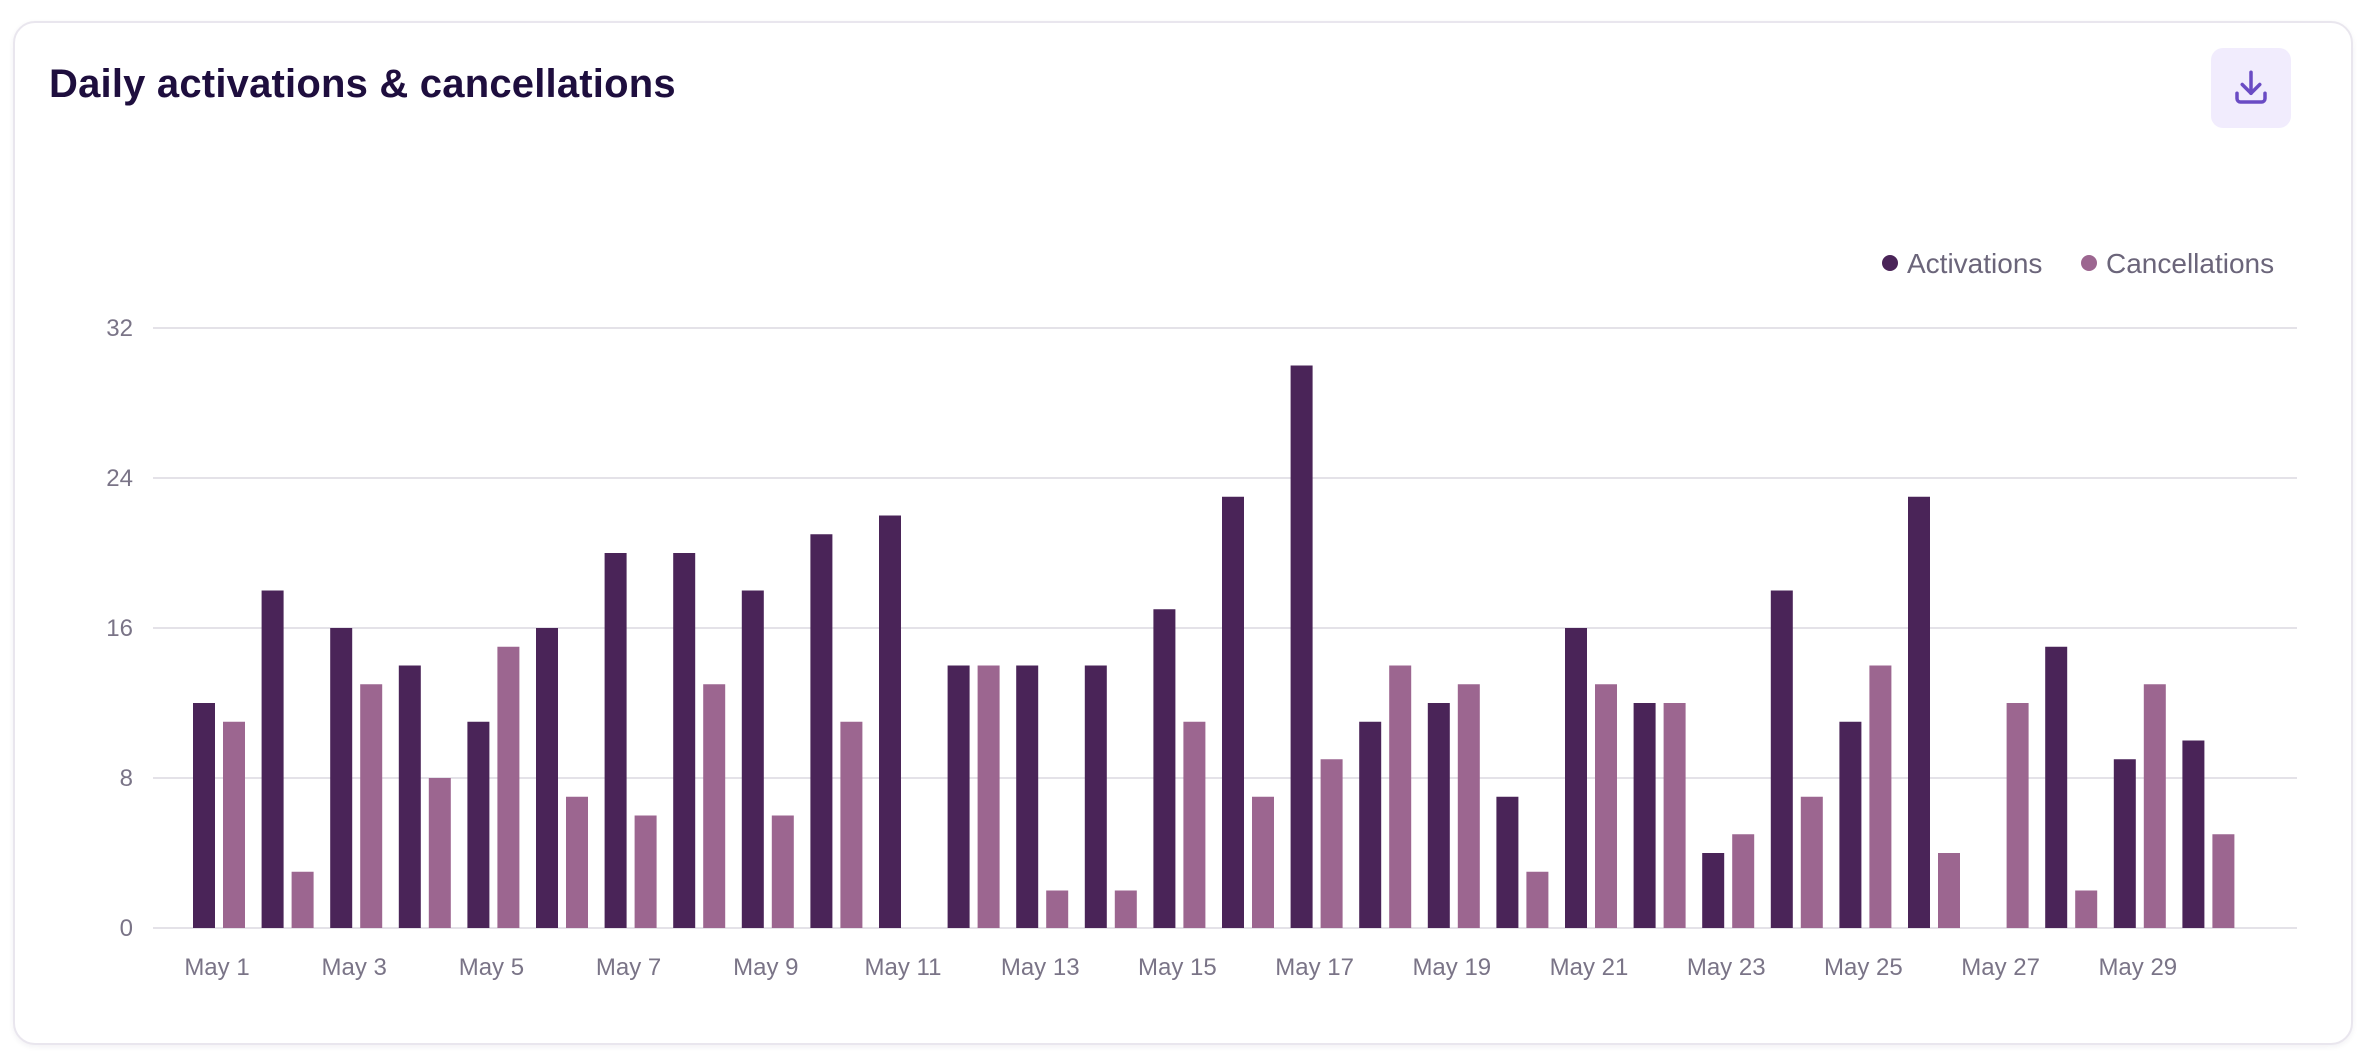 Image resolution: width=2372 pixels, height=1062 pixels. Describe the element at coordinates (2190, 263) in the screenshot. I see `legend-cancellations-label: Cancellations` at that location.